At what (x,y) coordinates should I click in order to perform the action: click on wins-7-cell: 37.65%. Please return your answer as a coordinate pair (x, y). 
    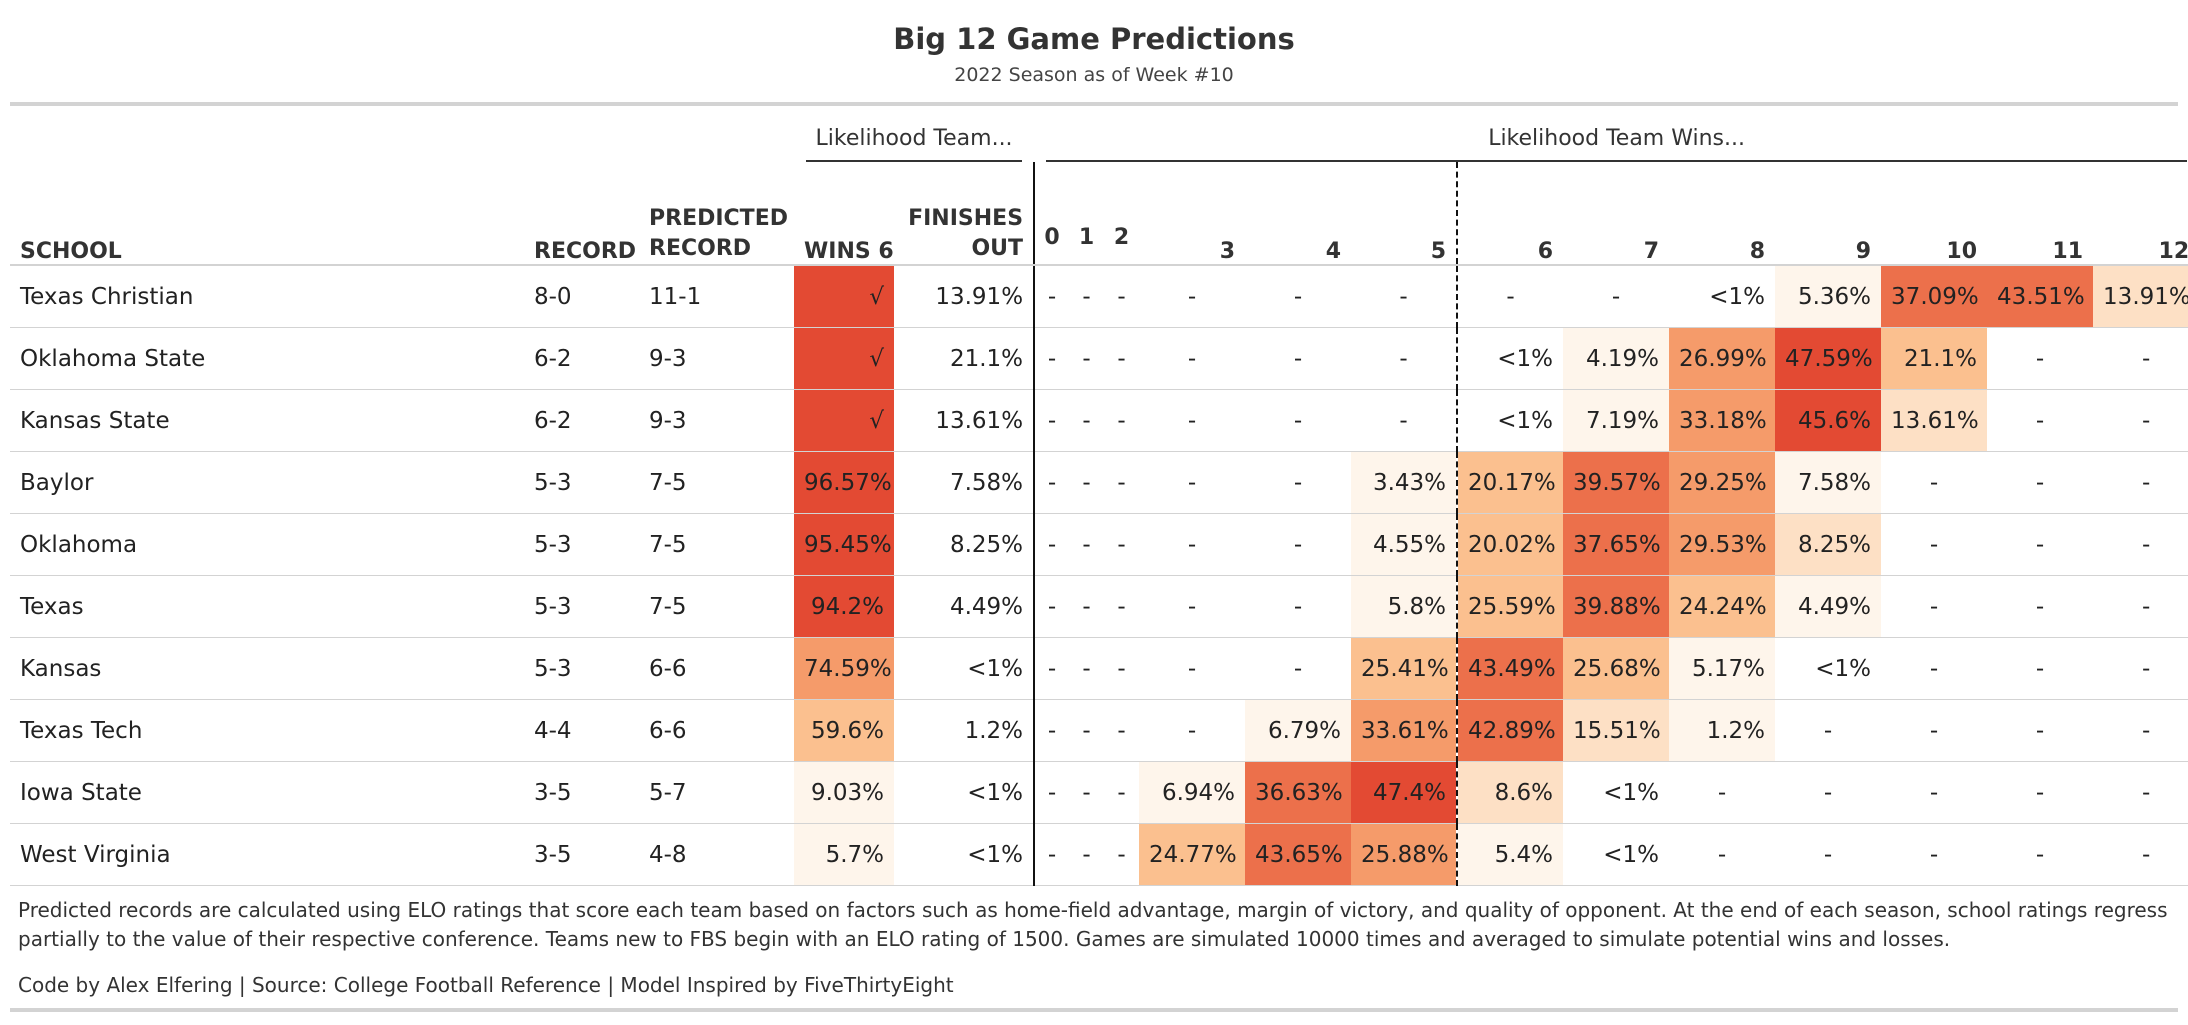
    Looking at the image, I should click on (1616, 544).